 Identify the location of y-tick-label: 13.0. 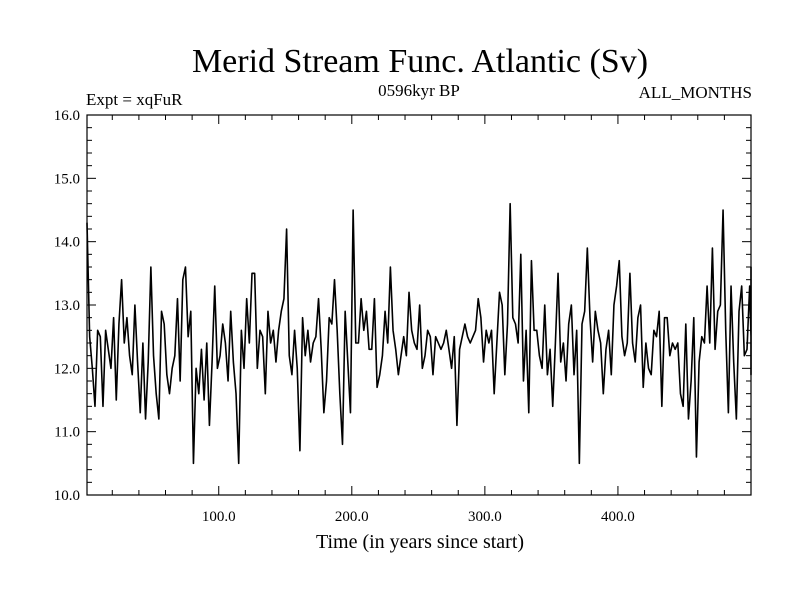
(67, 306).